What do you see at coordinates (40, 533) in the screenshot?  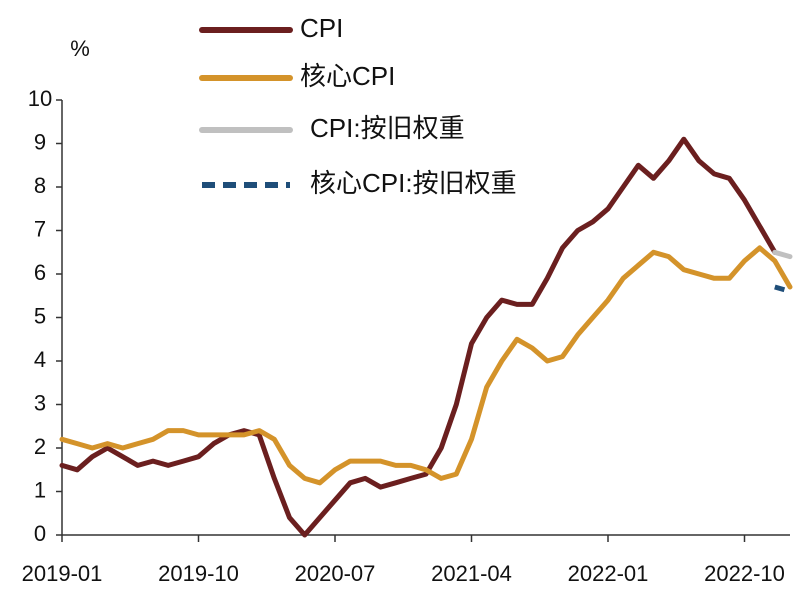 I see `y-tick-label: 0` at bounding box center [40, 533].